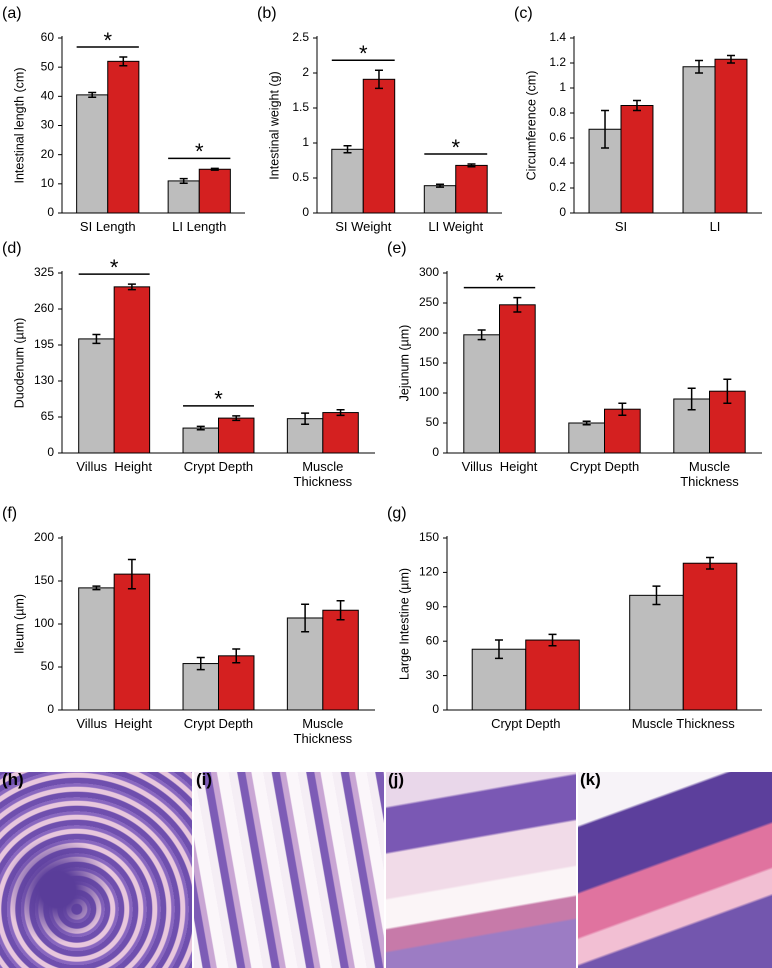 The image size is (772, 968). Describe the element at coordinates (557, 62) in the screenshot. I see `y-tick-label: 1.2` at that location.